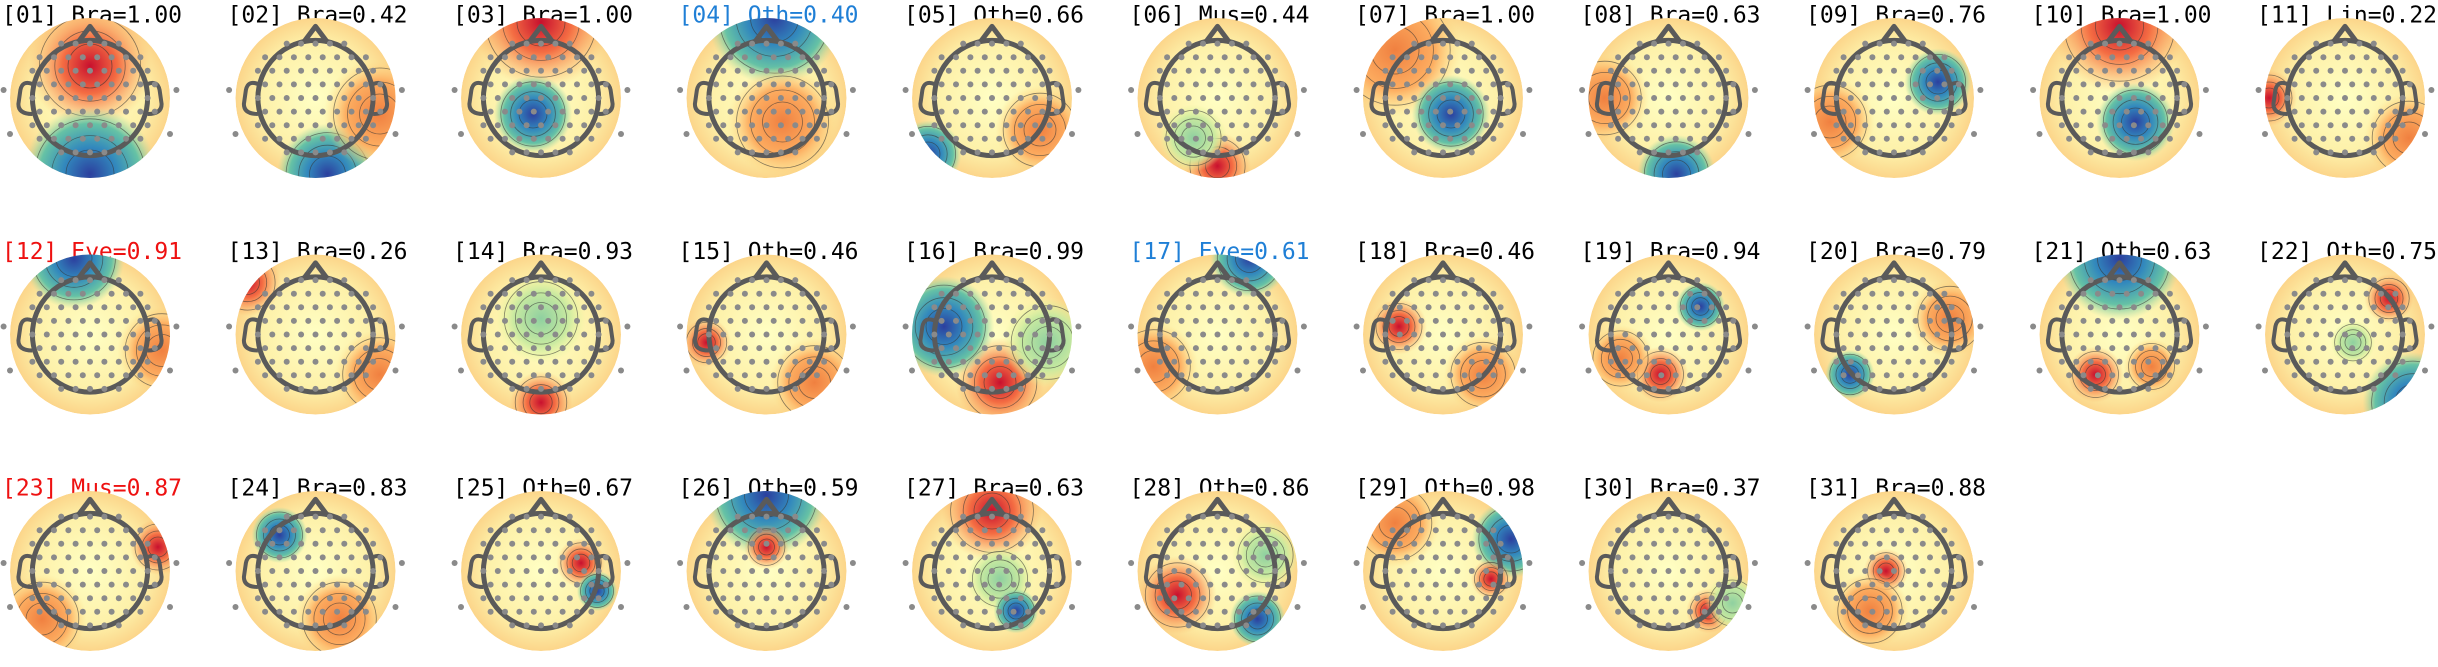 The width and height of the screenshot is (2438, 667). Describe the element at coordinates (1829, 571) in the screenshot. I see `left-ear` at that location.